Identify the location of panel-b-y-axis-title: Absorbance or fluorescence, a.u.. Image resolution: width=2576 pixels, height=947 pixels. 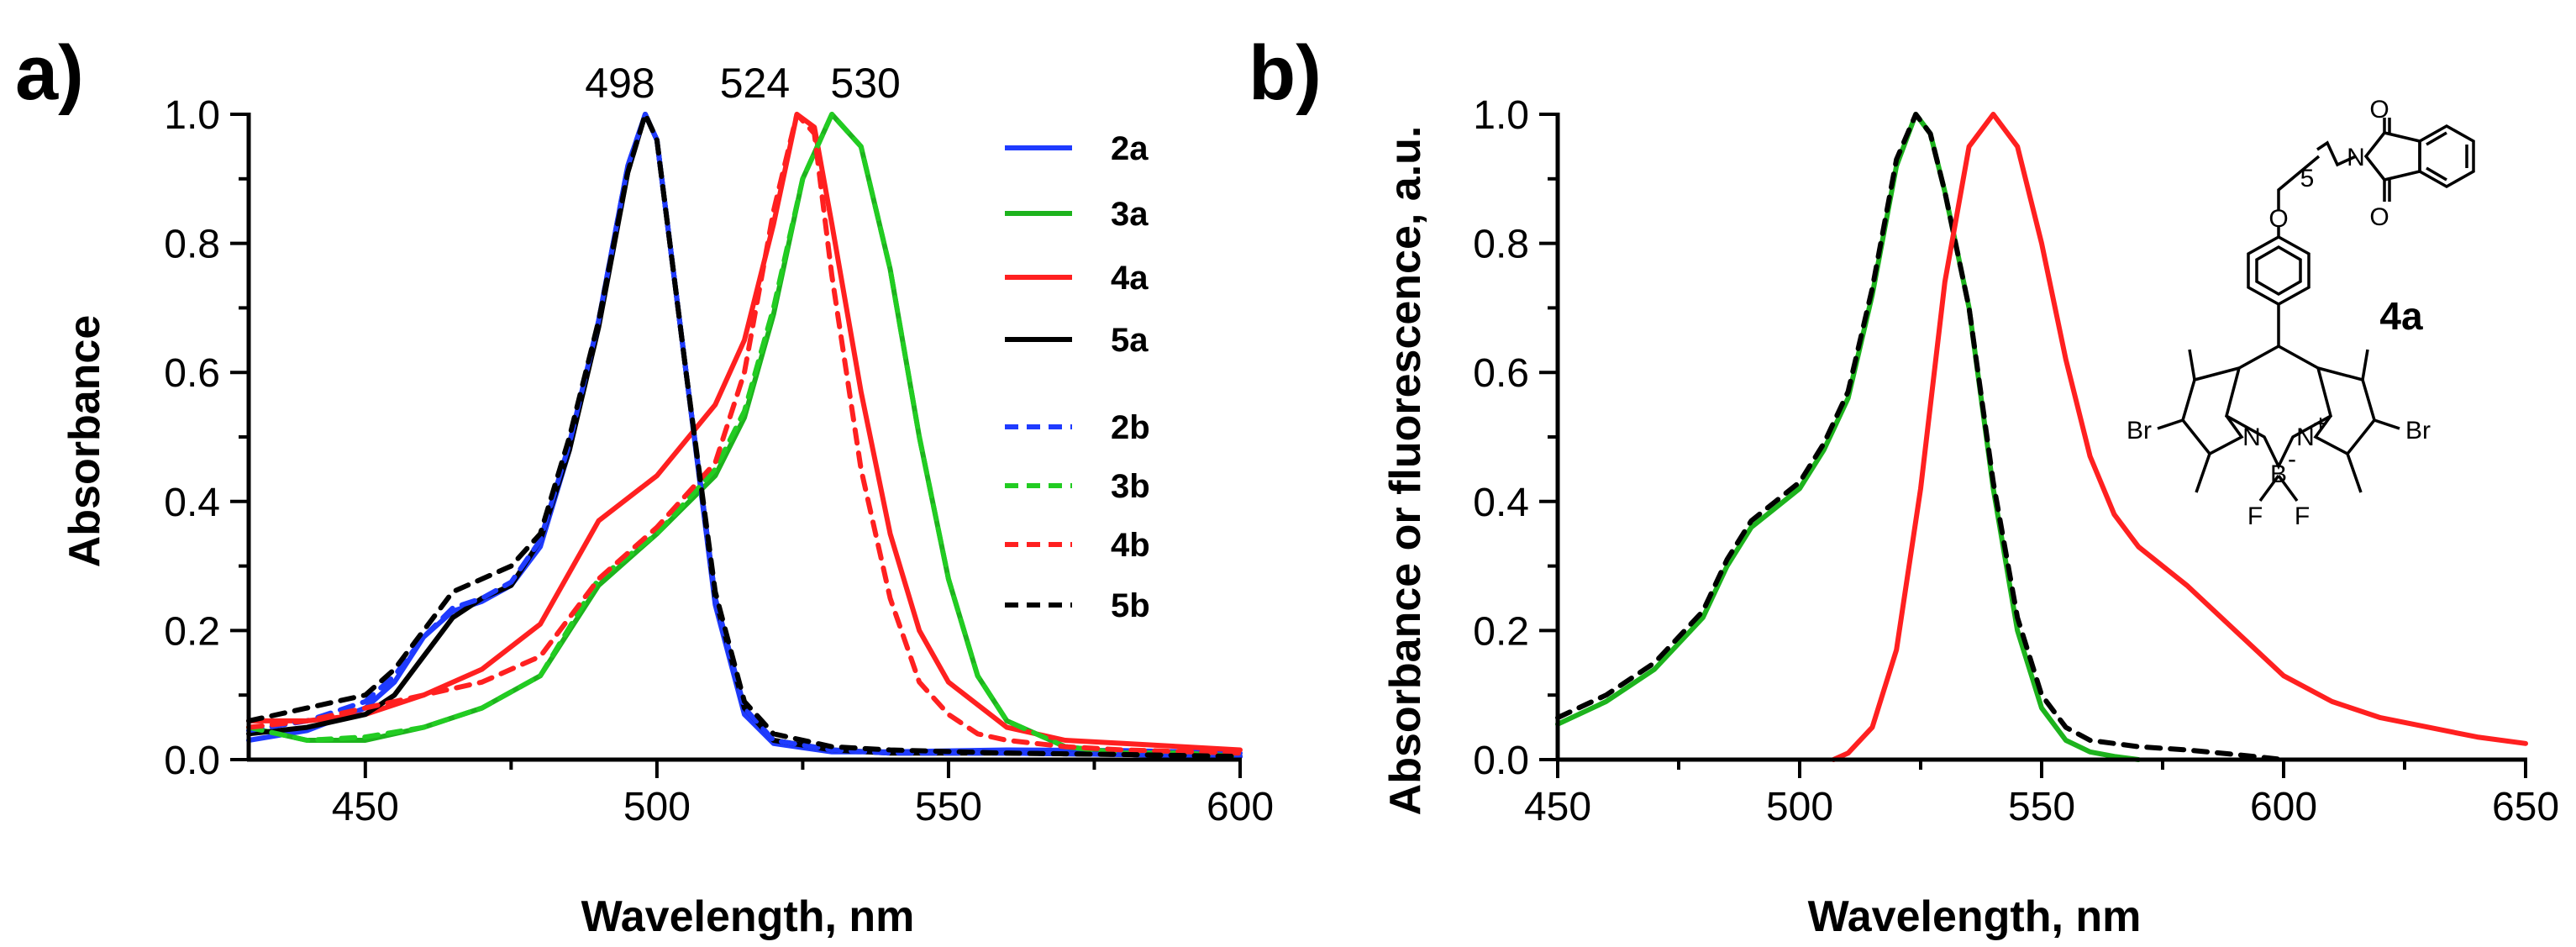
(1405, 471).